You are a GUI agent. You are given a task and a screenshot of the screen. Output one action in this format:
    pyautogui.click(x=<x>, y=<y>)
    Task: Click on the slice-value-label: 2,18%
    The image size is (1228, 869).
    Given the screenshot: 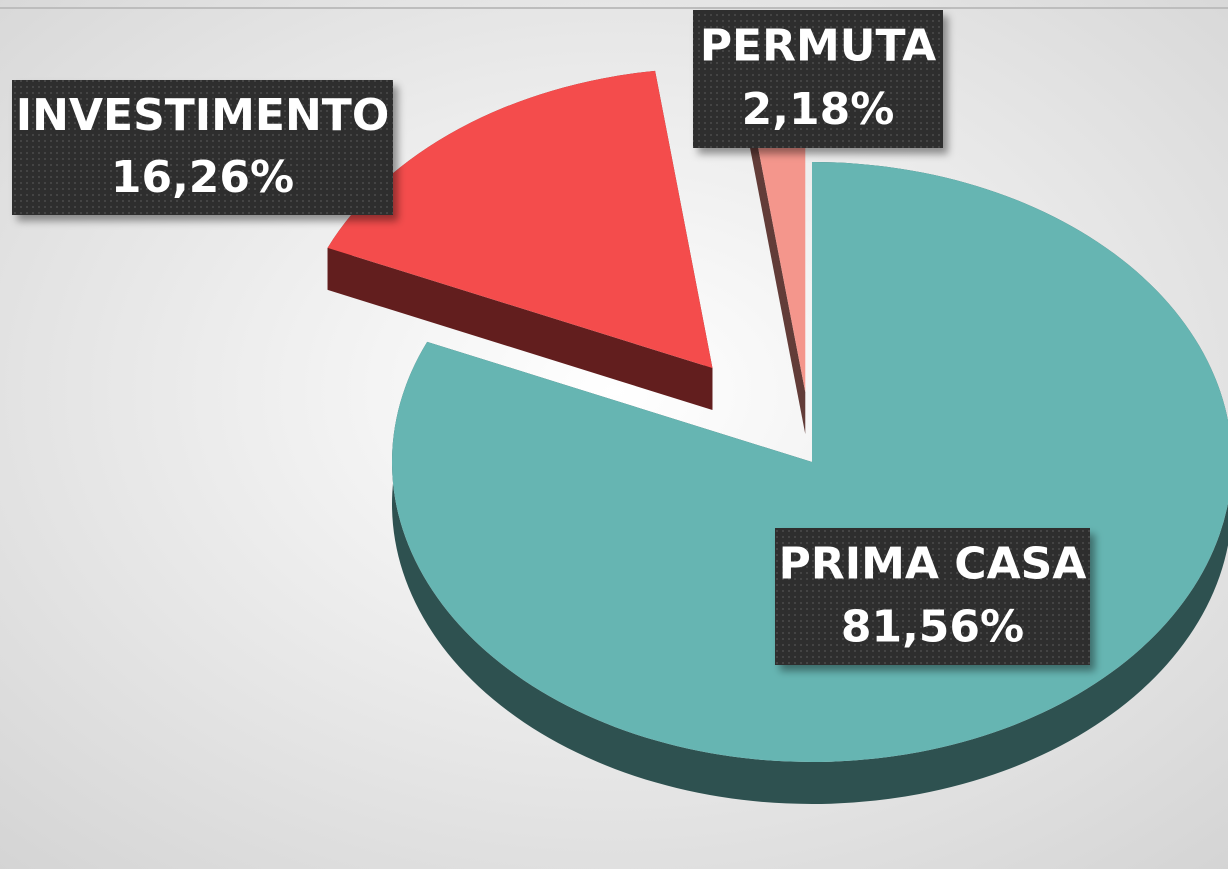 What is the action you would take?
    pyautogui.click(x=818, y=109)
    